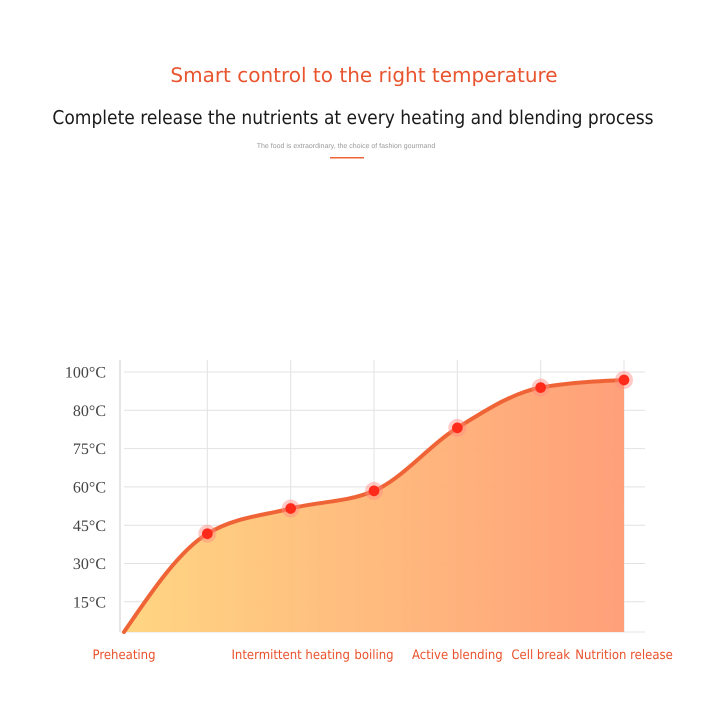  What do you see at coordinates (89, 603) in the screenshot?
I see `text: 15°C` at bounding box center [89, 603].